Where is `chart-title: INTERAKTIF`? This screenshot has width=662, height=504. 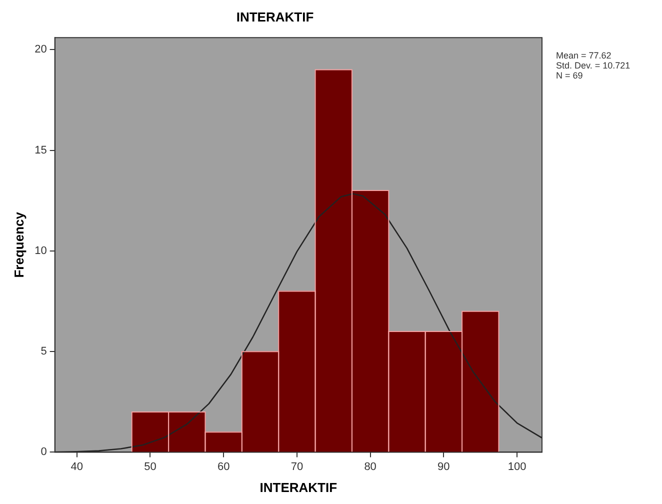 chart-title: INTERAKTIF is located at coordinates (275, 16).